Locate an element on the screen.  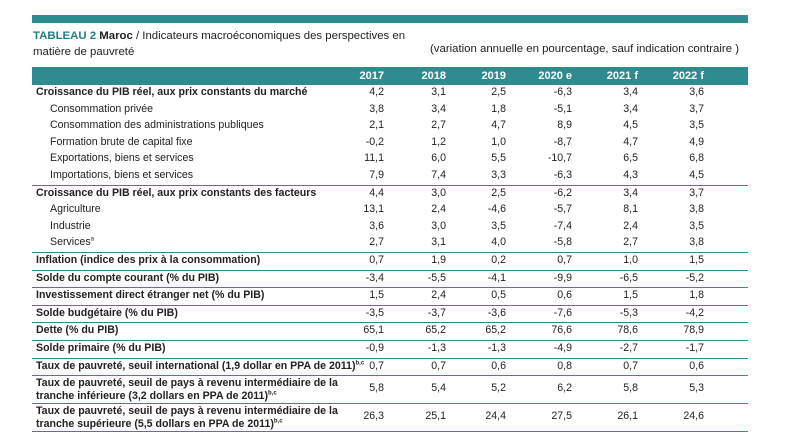
row-value: -5,5 is located at coordinates (436, 277).